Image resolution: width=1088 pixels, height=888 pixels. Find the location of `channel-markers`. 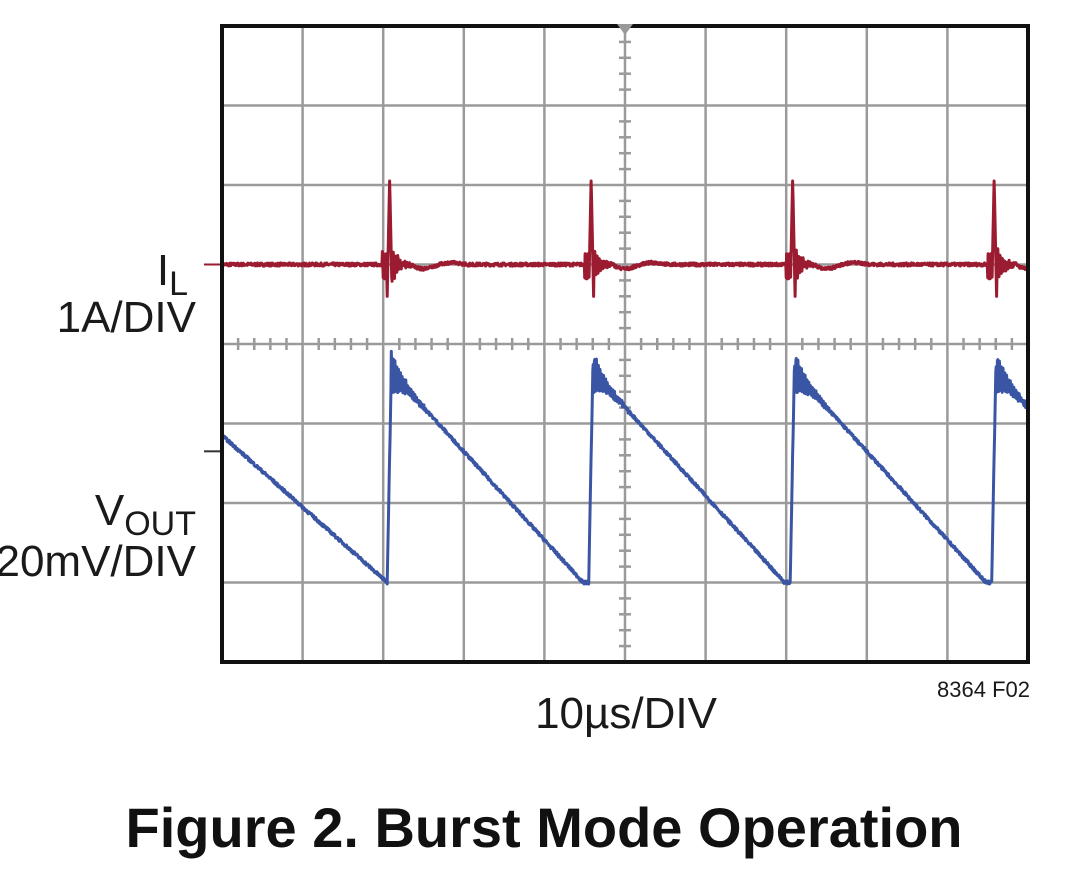

channel-markers is located at coordinates (212, 358).